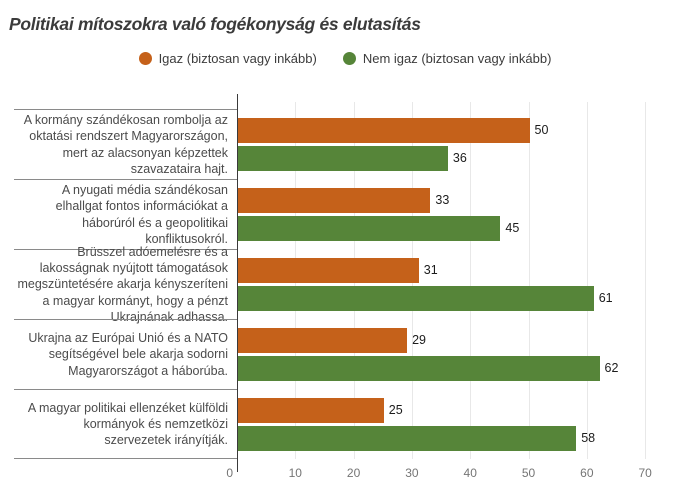  What do you see at coordinates (442, 200) in the screenshot?
I see `bar-value-label: 33` at bounding box center [442, 200].